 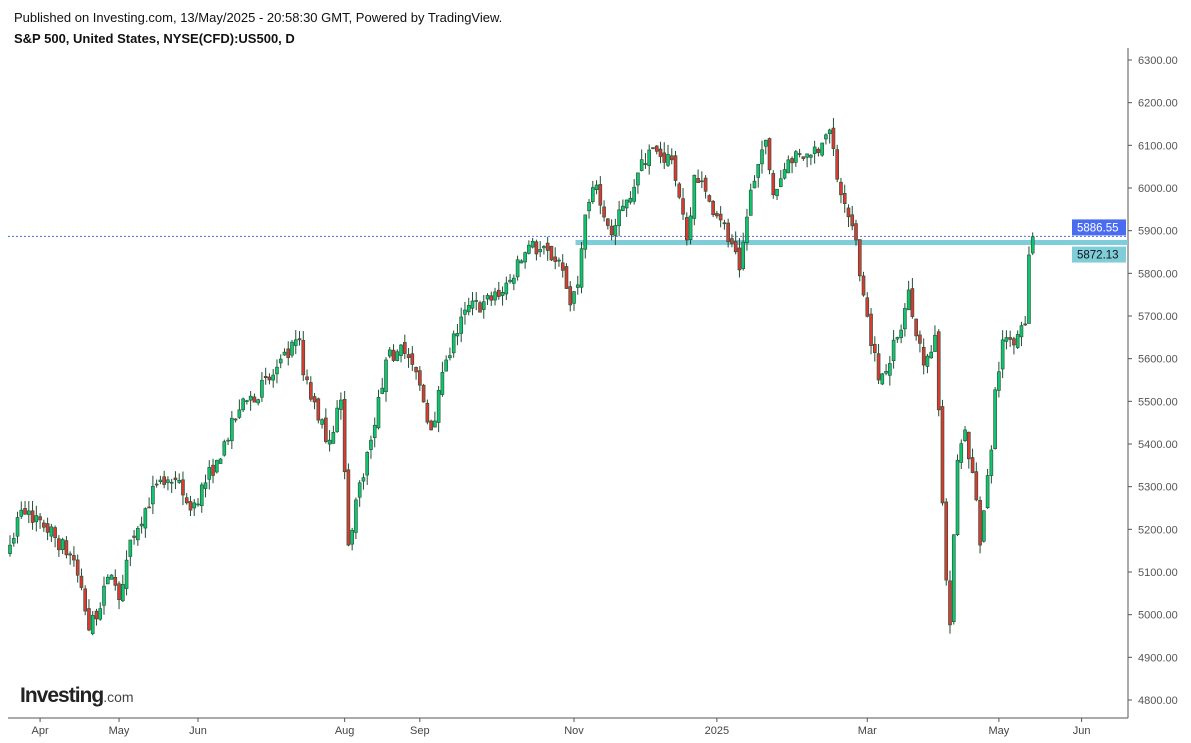 What do you see at coordinates (1158, 701) in the screenshot?
I see `y-tick-label: 4800.00` at bounding box center [1158, 701].